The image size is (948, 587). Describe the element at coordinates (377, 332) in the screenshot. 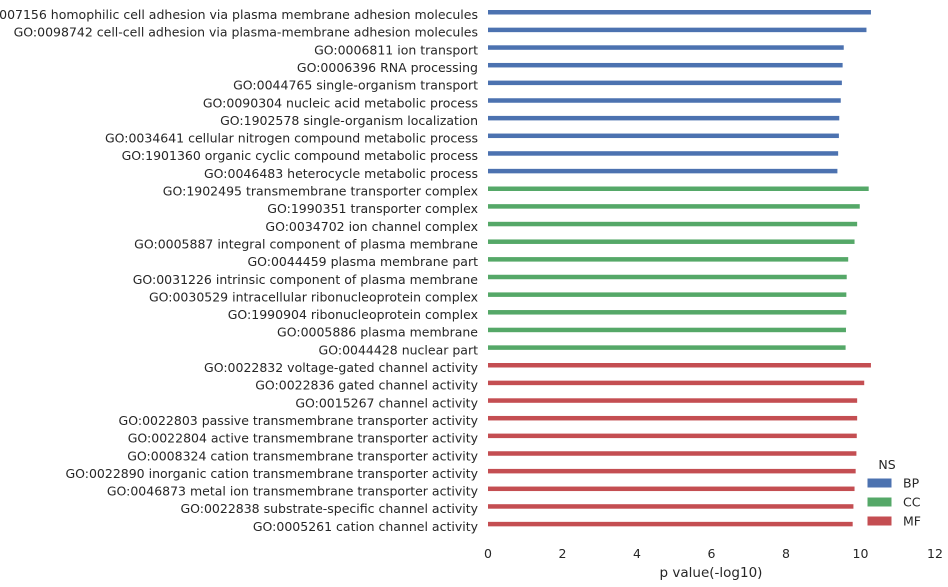

I see `category-label: GO:0005886 plasma membrane` at that location.